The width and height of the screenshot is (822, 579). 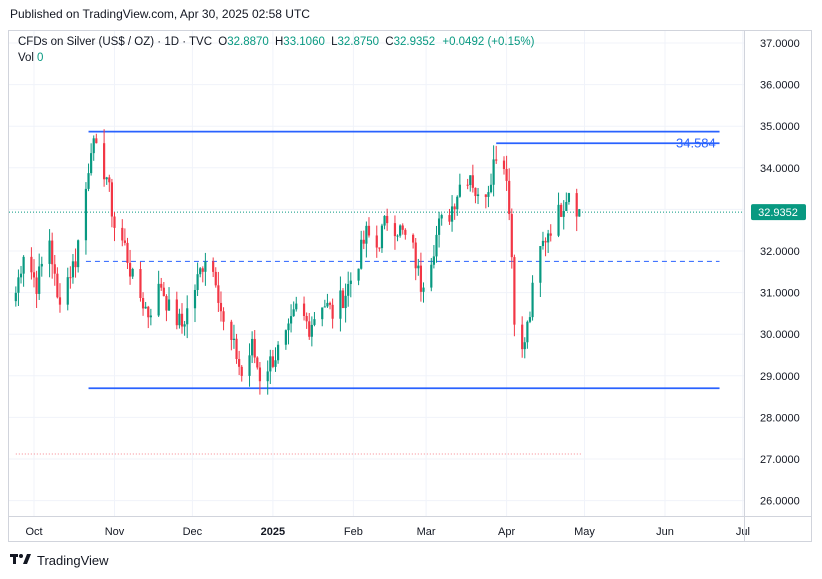 What do you see at coordinates (780, 169) in the screenshot?
I see `y-tick-label: 34.0000` at bounding box center [780, 169].